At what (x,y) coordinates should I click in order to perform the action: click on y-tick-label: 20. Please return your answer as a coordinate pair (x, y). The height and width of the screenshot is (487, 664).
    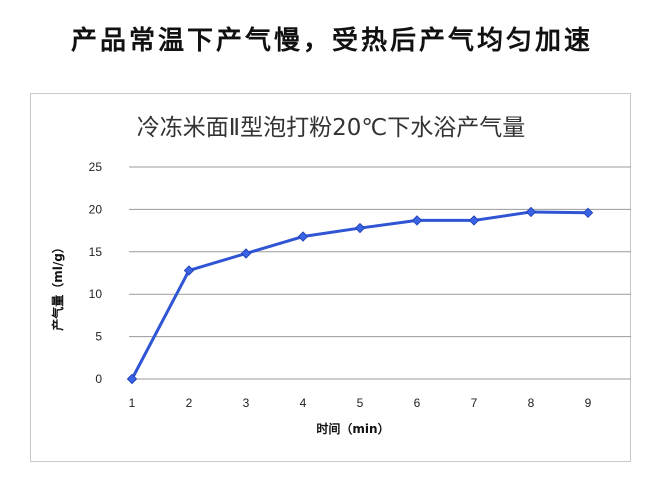
    Looking at the image, I should click on (96, 209).